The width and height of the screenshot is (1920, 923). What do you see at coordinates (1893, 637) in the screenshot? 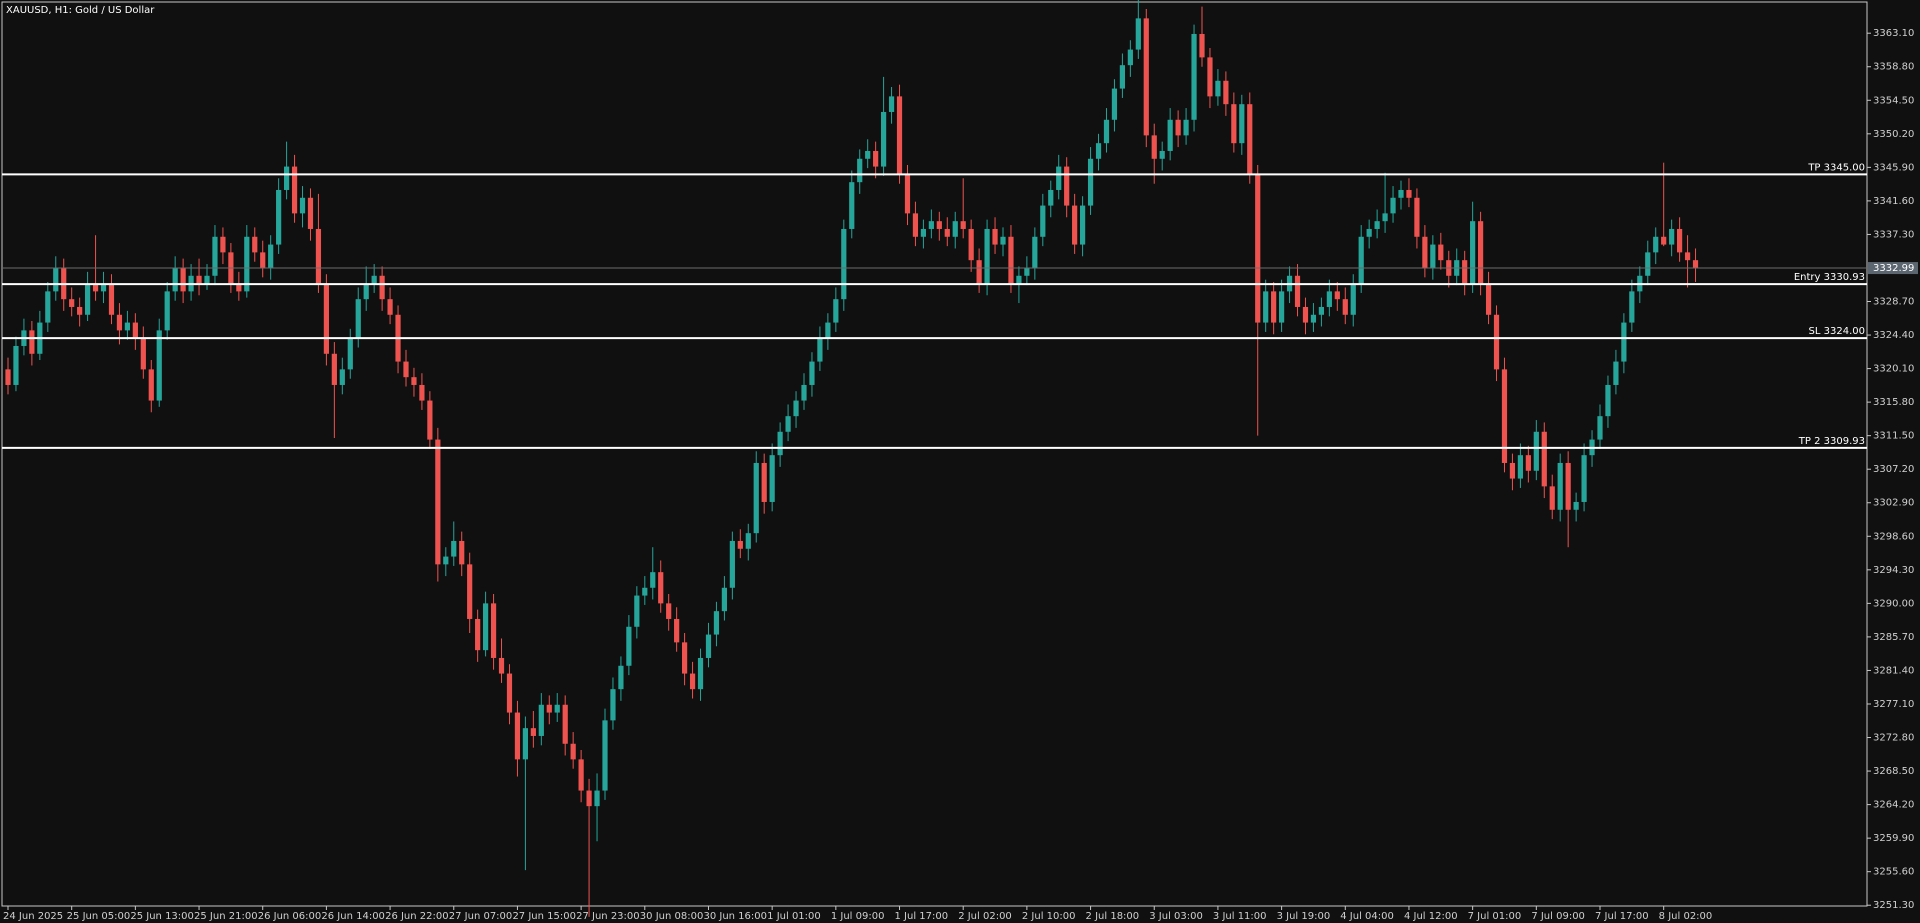
I see `y-tick-label: 3285.70` at bounding box center [1893, 637].